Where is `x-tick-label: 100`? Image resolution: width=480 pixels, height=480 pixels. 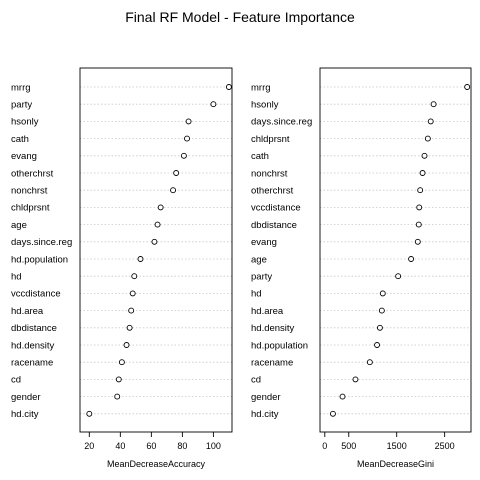 x-tick-label: 100 is located at coordinates (213, 446).